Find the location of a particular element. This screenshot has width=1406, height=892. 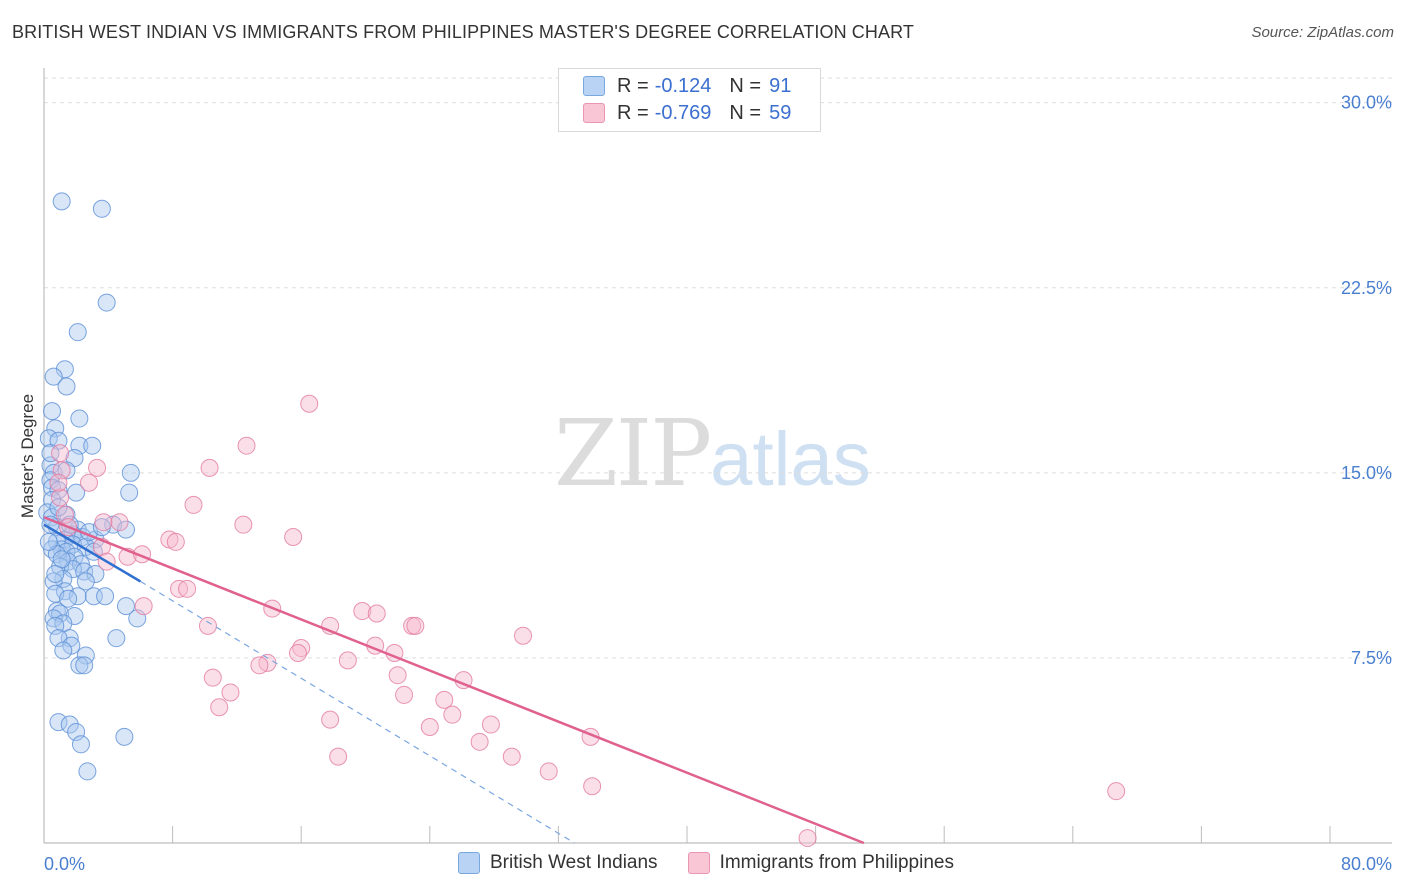

y-tick-label: 15.0% is located at coordinates (1366, 473).